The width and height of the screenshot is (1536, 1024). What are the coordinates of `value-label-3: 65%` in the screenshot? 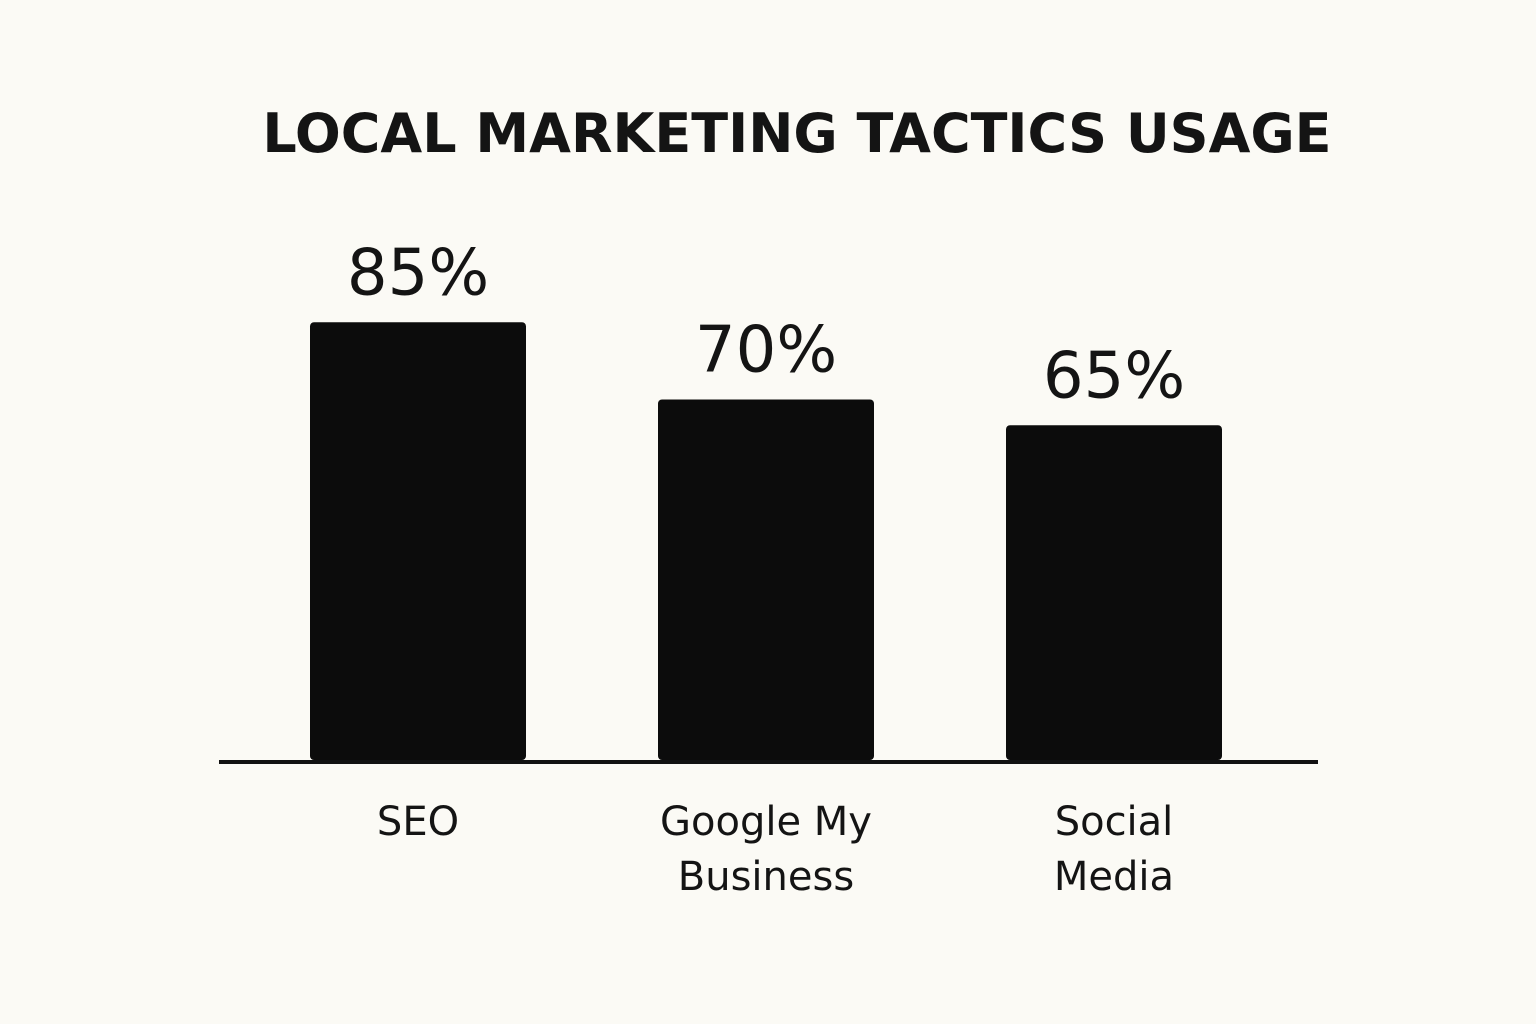 It's located at (1114, 376).